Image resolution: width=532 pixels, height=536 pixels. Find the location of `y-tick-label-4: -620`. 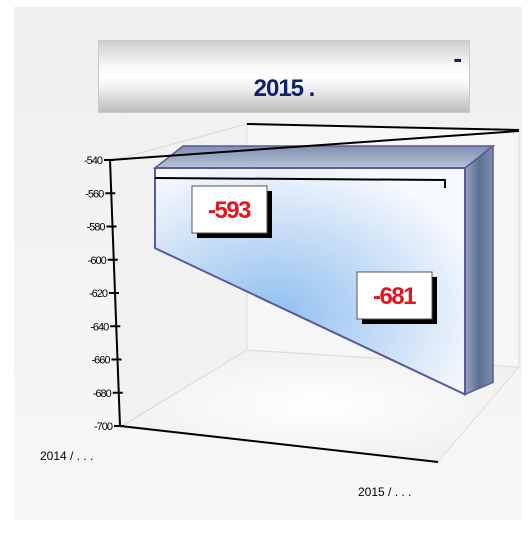

y-tick-label-4: -620 is located at coordinates (98, 294).